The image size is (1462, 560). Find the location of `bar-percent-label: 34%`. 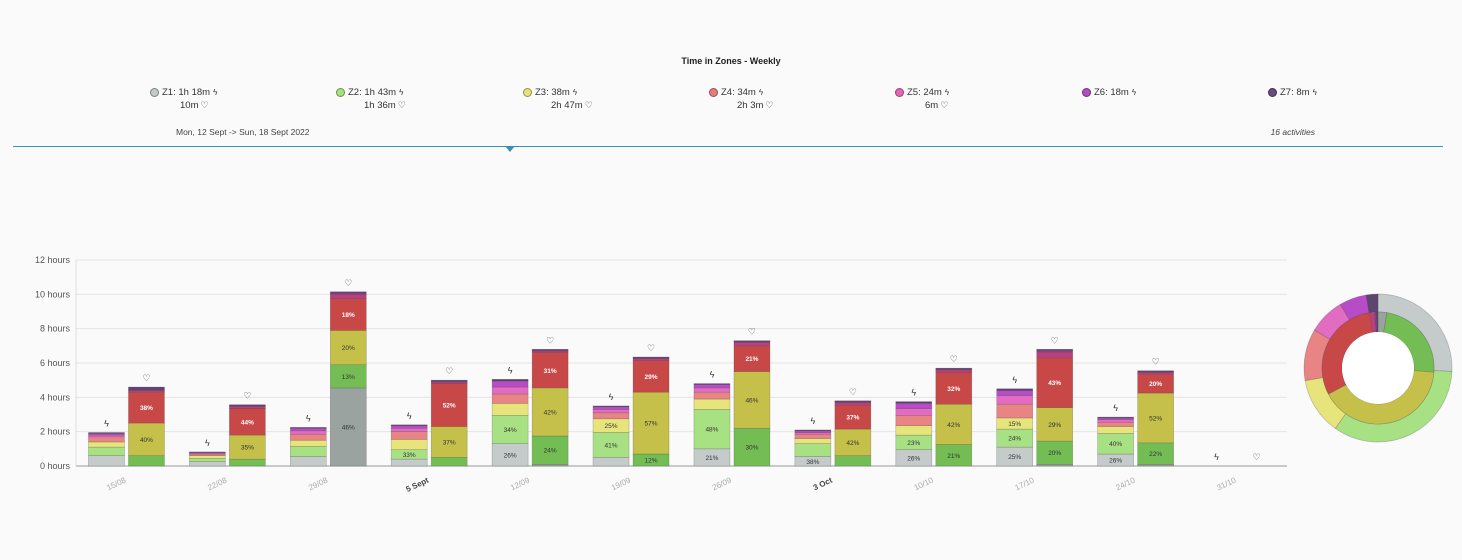

bar-percent-label: 34% is located at coordinates (510, 430).